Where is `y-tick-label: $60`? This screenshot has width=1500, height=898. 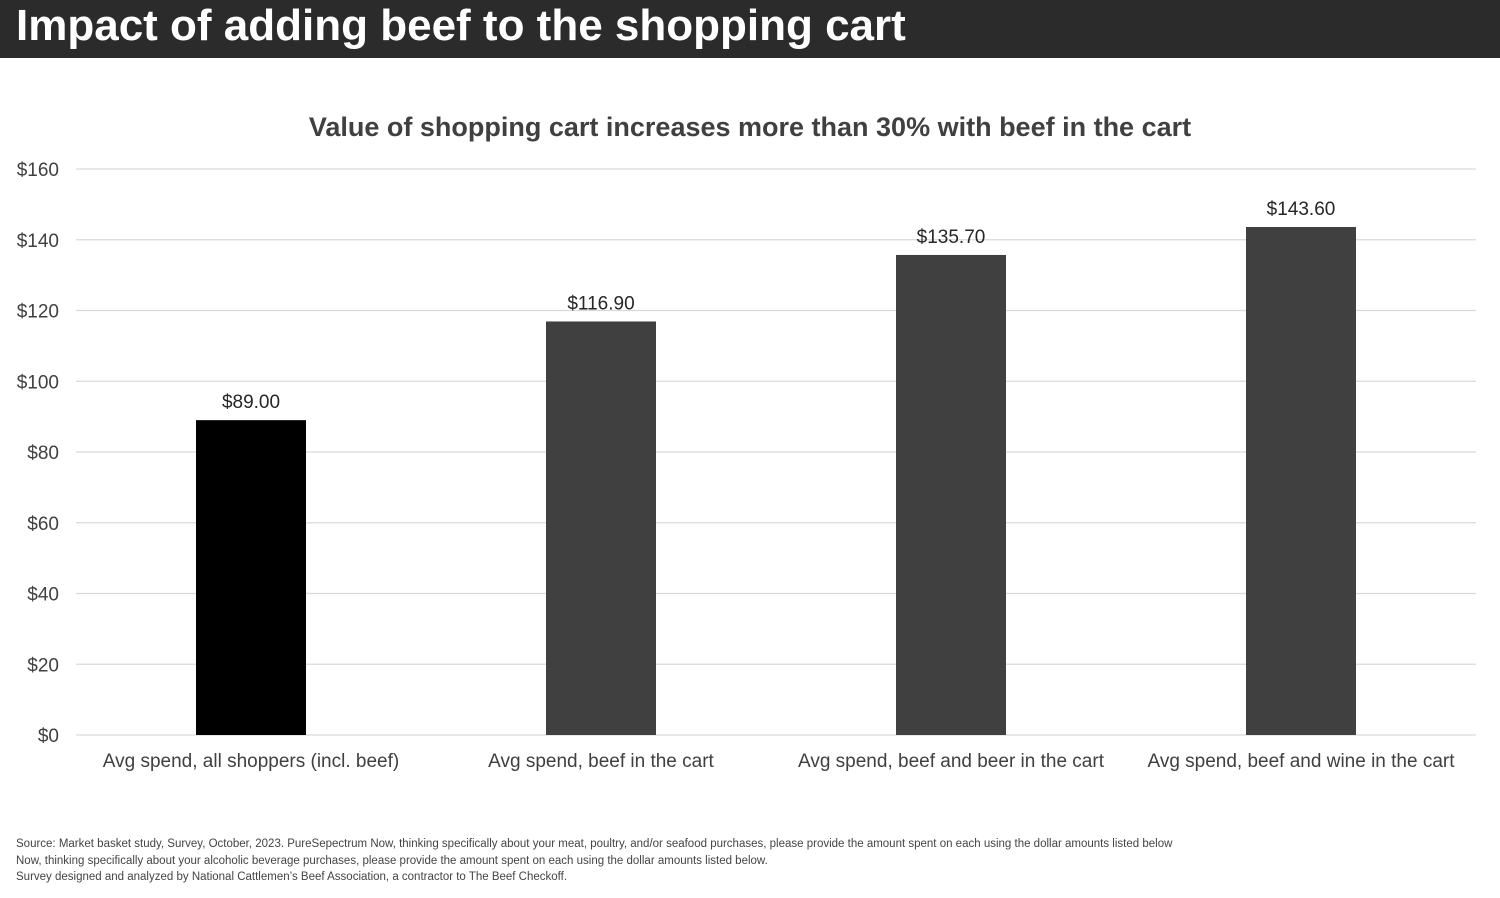 y-tick-label: $60 is located at coordinates (43, 524).